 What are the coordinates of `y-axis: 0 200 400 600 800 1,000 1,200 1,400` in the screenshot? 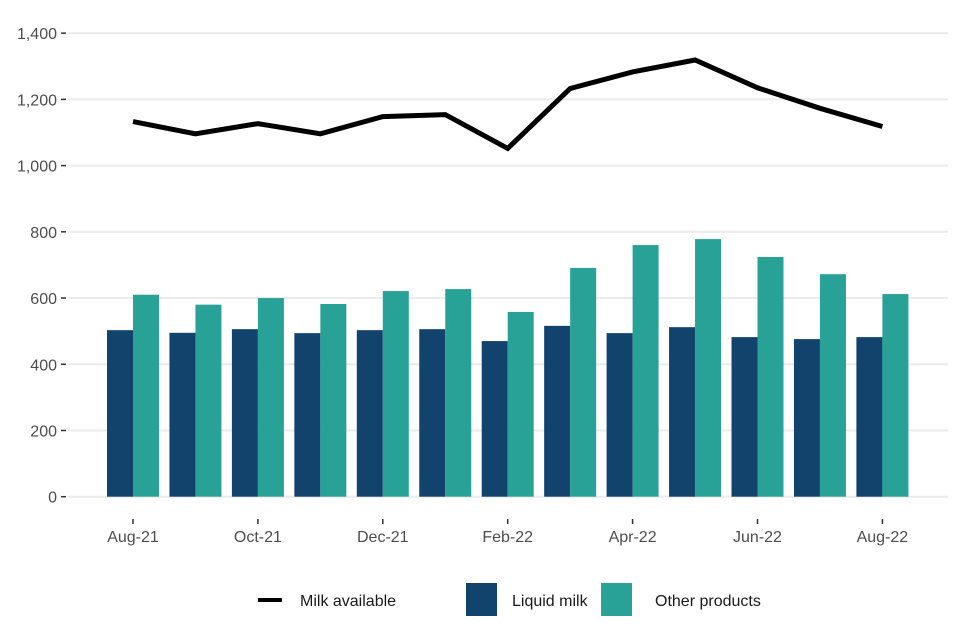 It's located at (41, 266).